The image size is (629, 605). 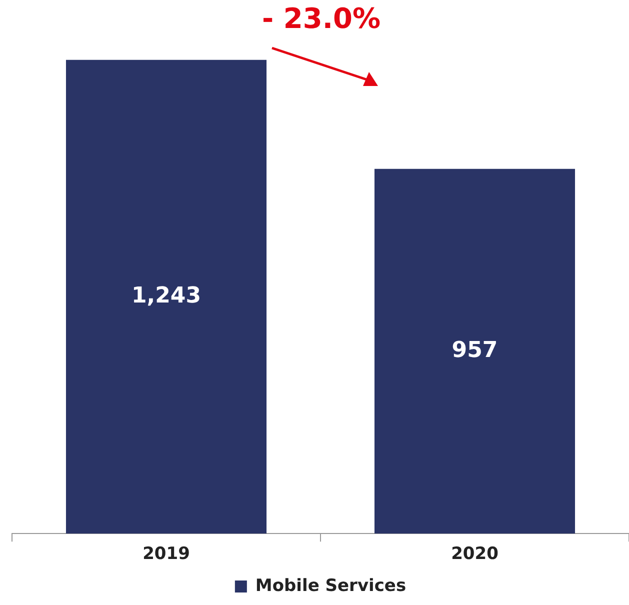 I want to click on x-tick-label: 2020, so click(x=475, y=554).